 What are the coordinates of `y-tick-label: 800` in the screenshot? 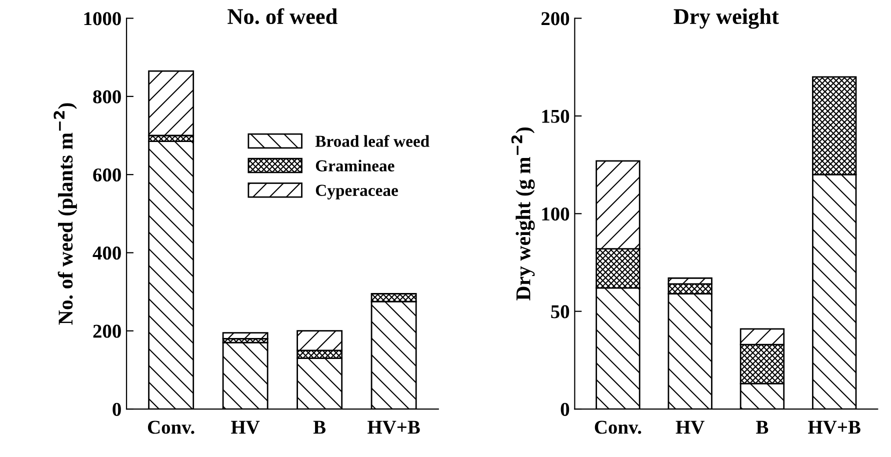 It's located at (107, 97).